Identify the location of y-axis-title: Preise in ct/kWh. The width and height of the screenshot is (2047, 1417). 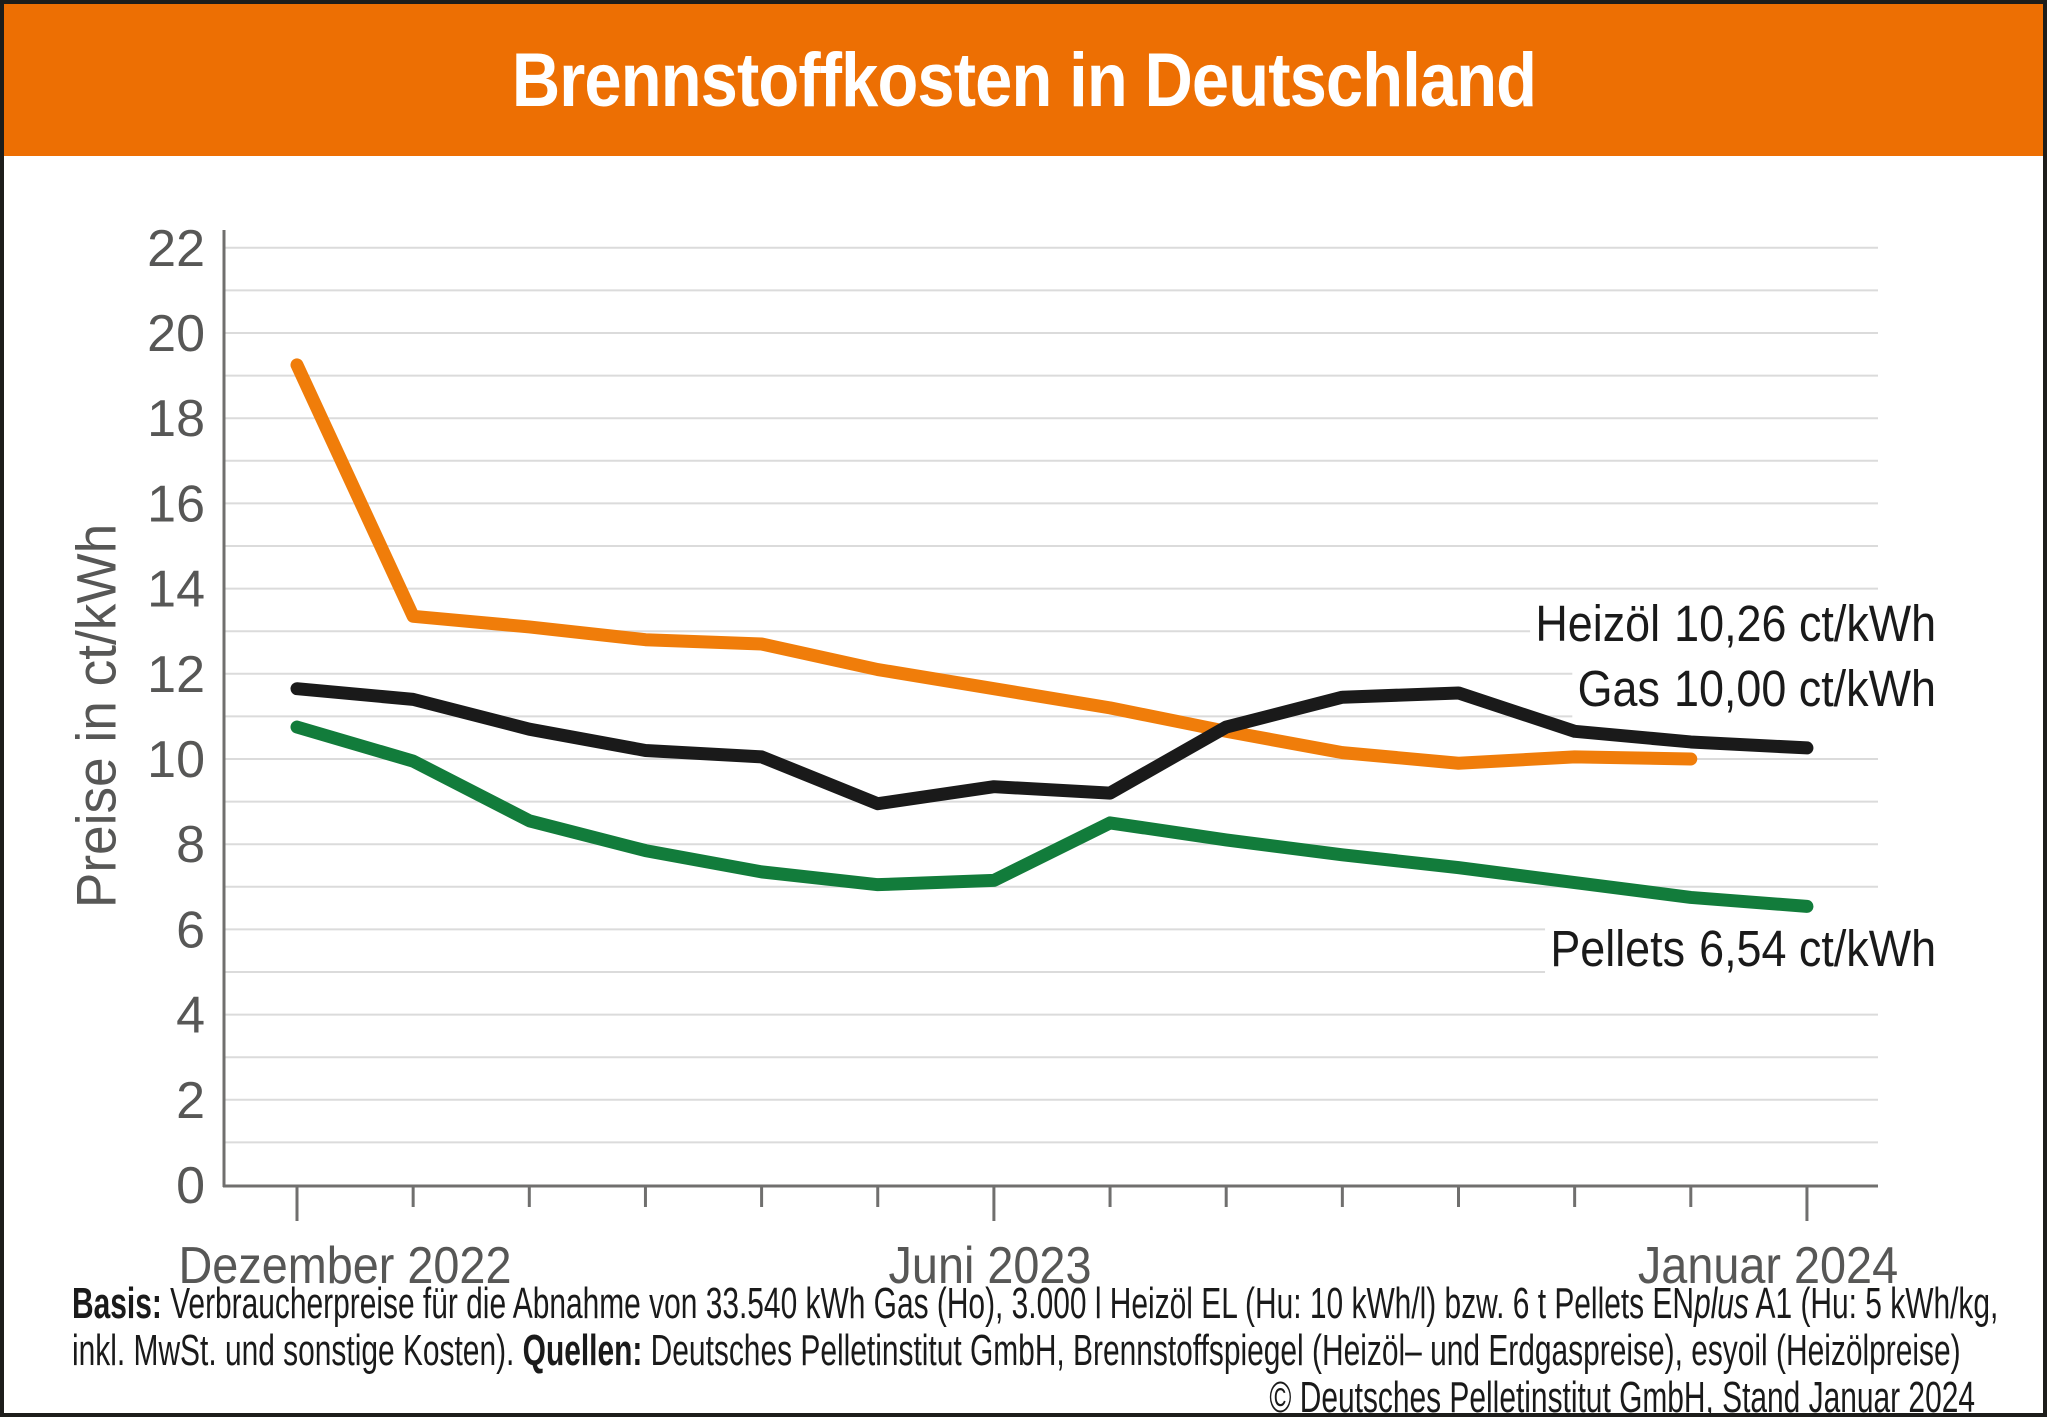
(96, 716).